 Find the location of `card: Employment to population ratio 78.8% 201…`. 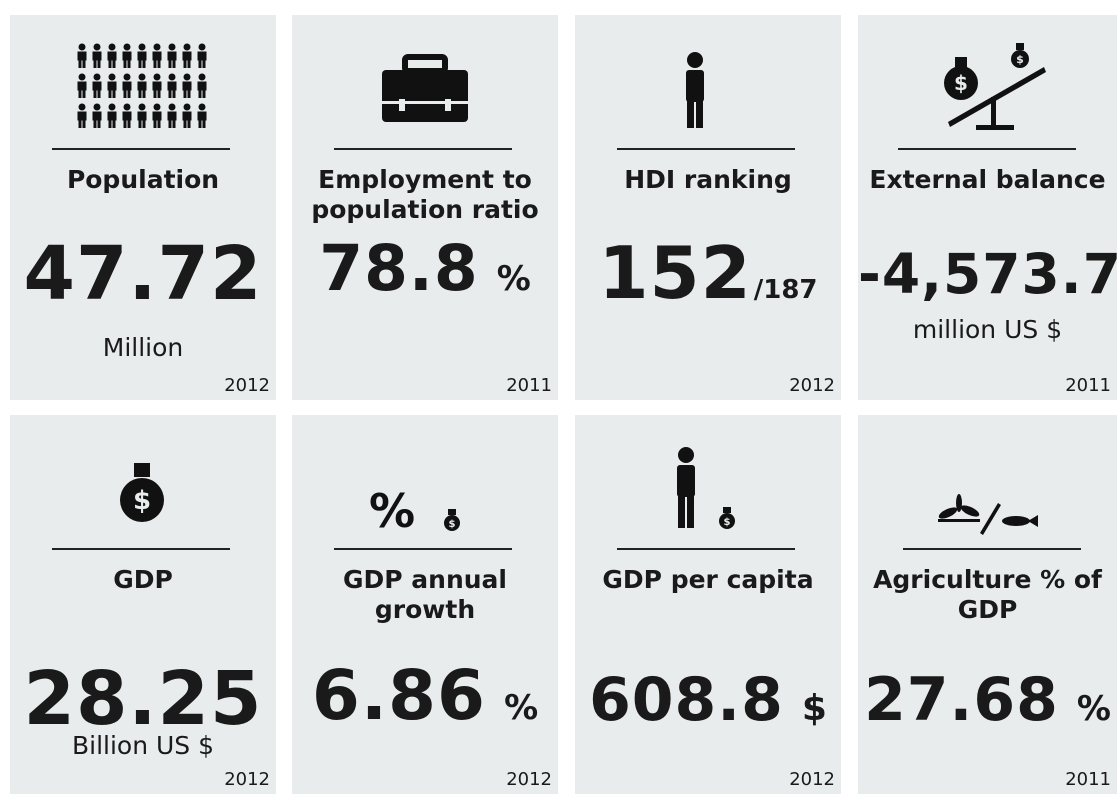

card: Employment to population ratio 78.8% 201… is located at coordinates (425, 207).